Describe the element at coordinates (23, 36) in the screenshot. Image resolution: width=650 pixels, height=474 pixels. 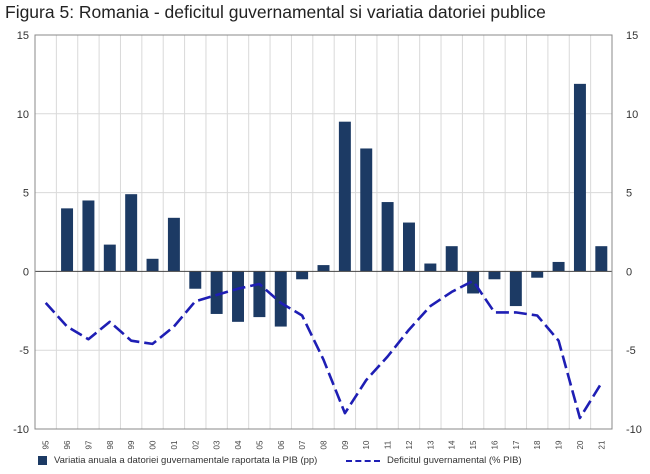
I see `y-tick-label-left: 15` at that location.